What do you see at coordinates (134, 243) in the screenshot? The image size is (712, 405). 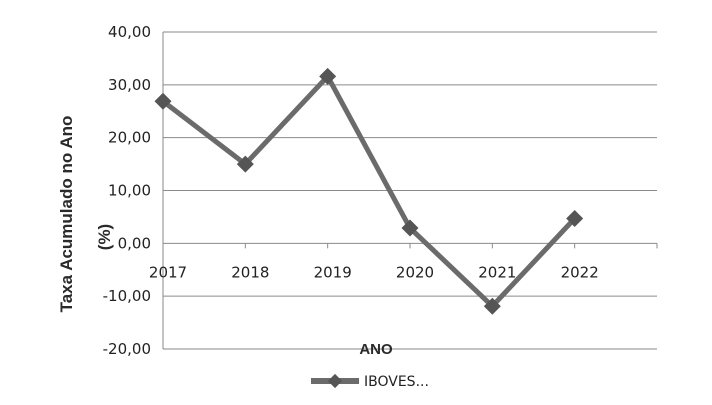 I see `y-tick-label: 0,00` at bounding box center [134, 243].